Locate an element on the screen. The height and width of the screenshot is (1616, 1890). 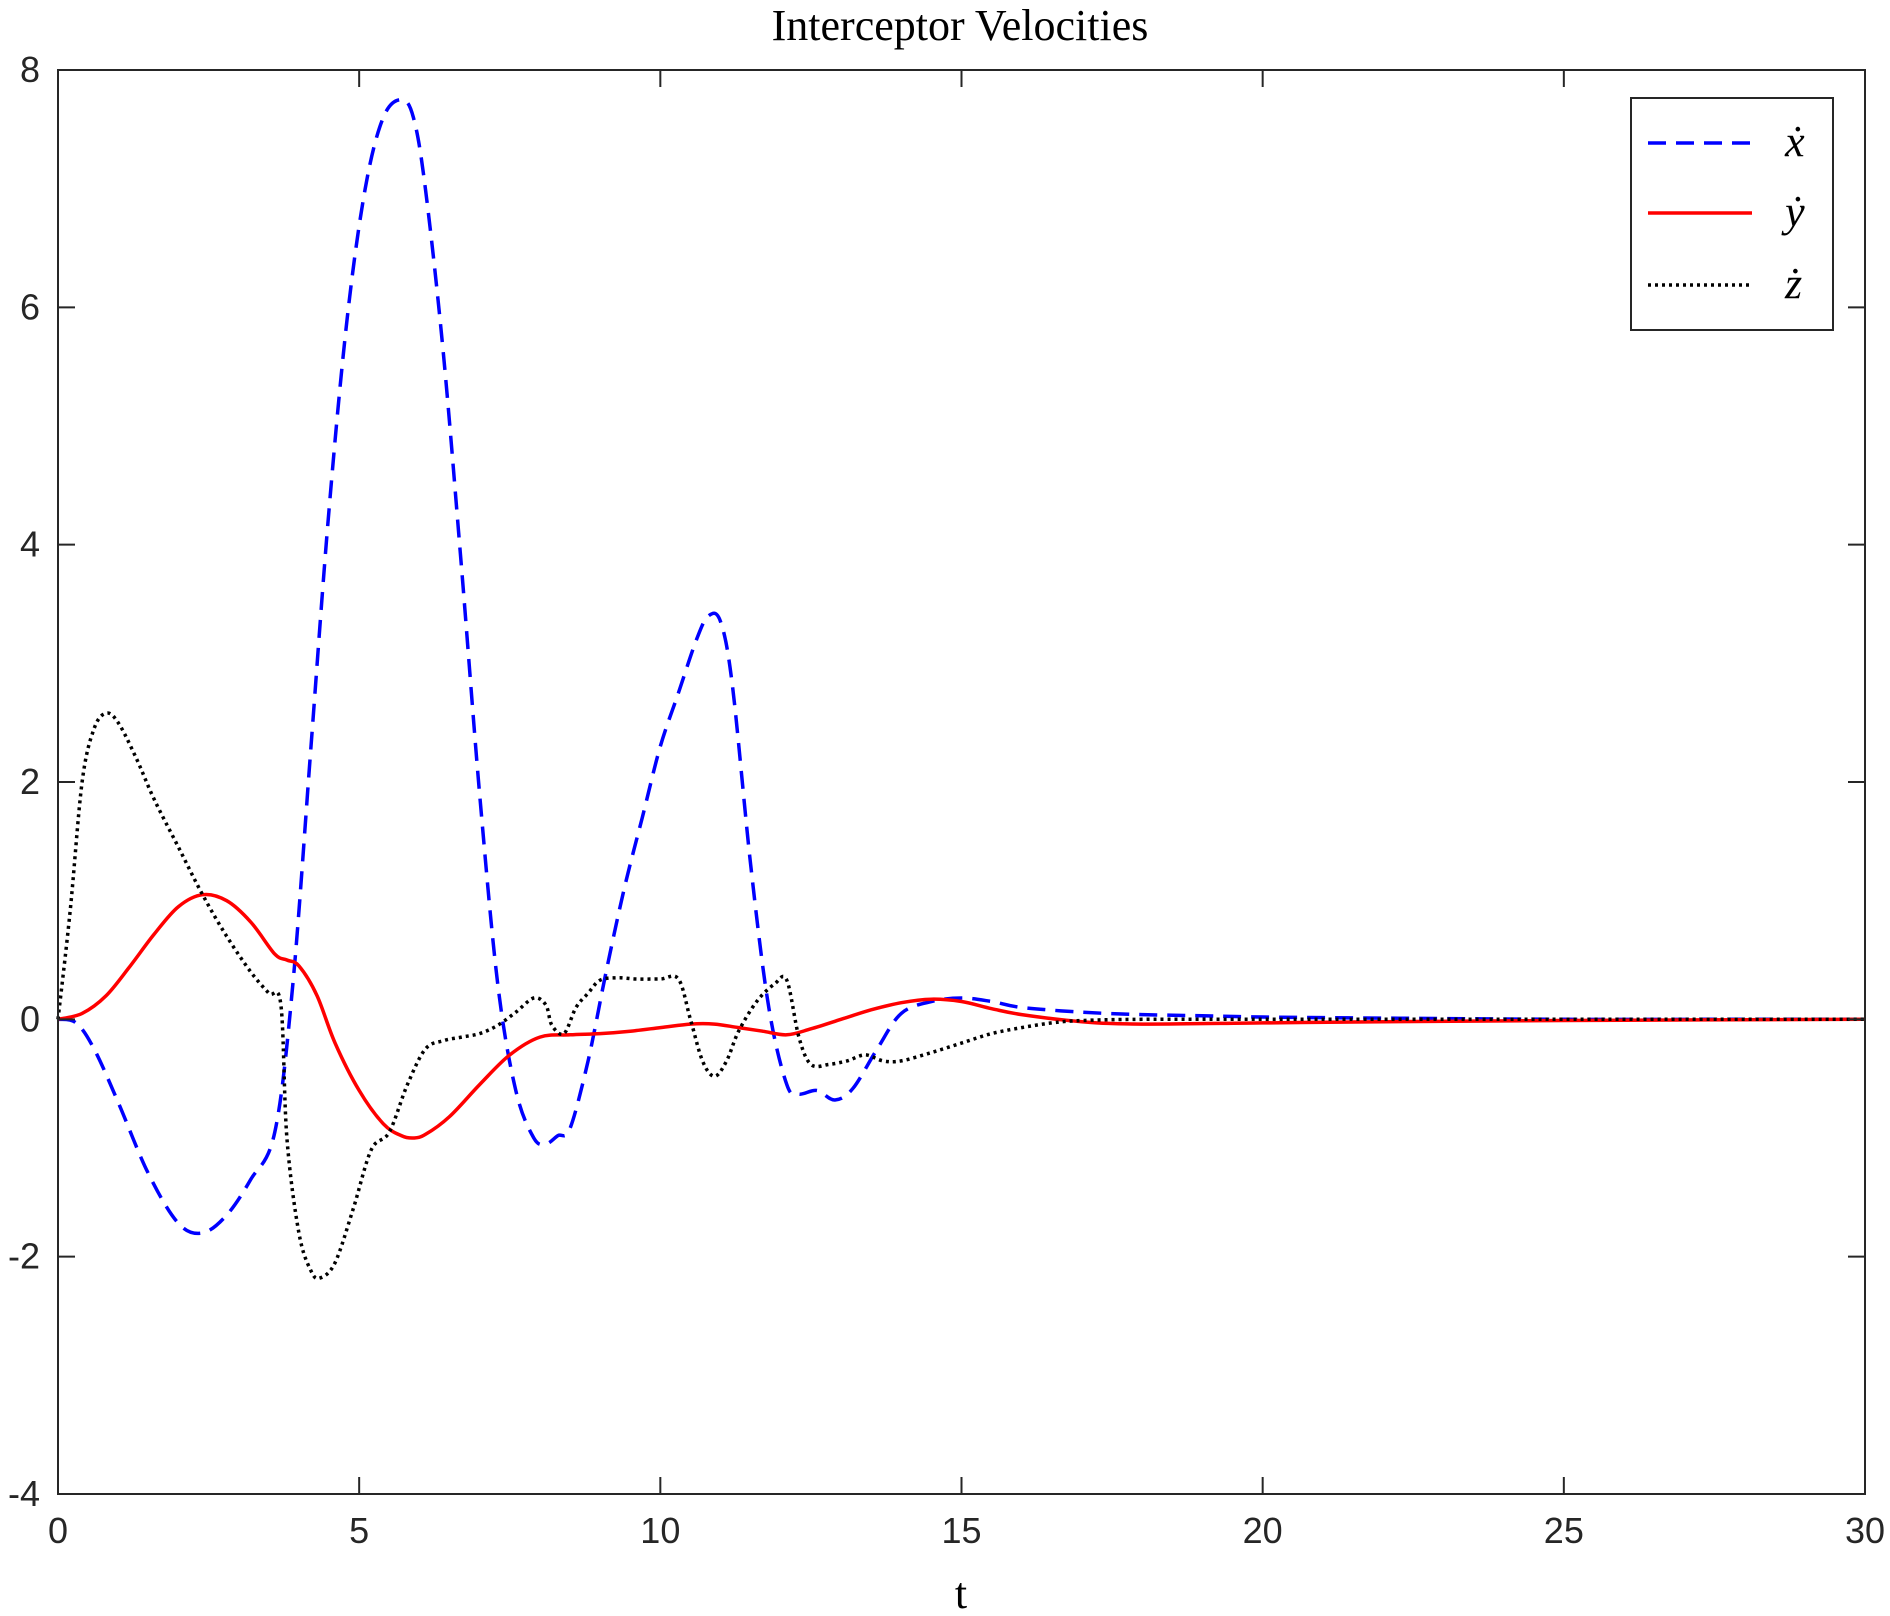
chart-title: Interceptor Velocities is located at coordinates (960, 25).